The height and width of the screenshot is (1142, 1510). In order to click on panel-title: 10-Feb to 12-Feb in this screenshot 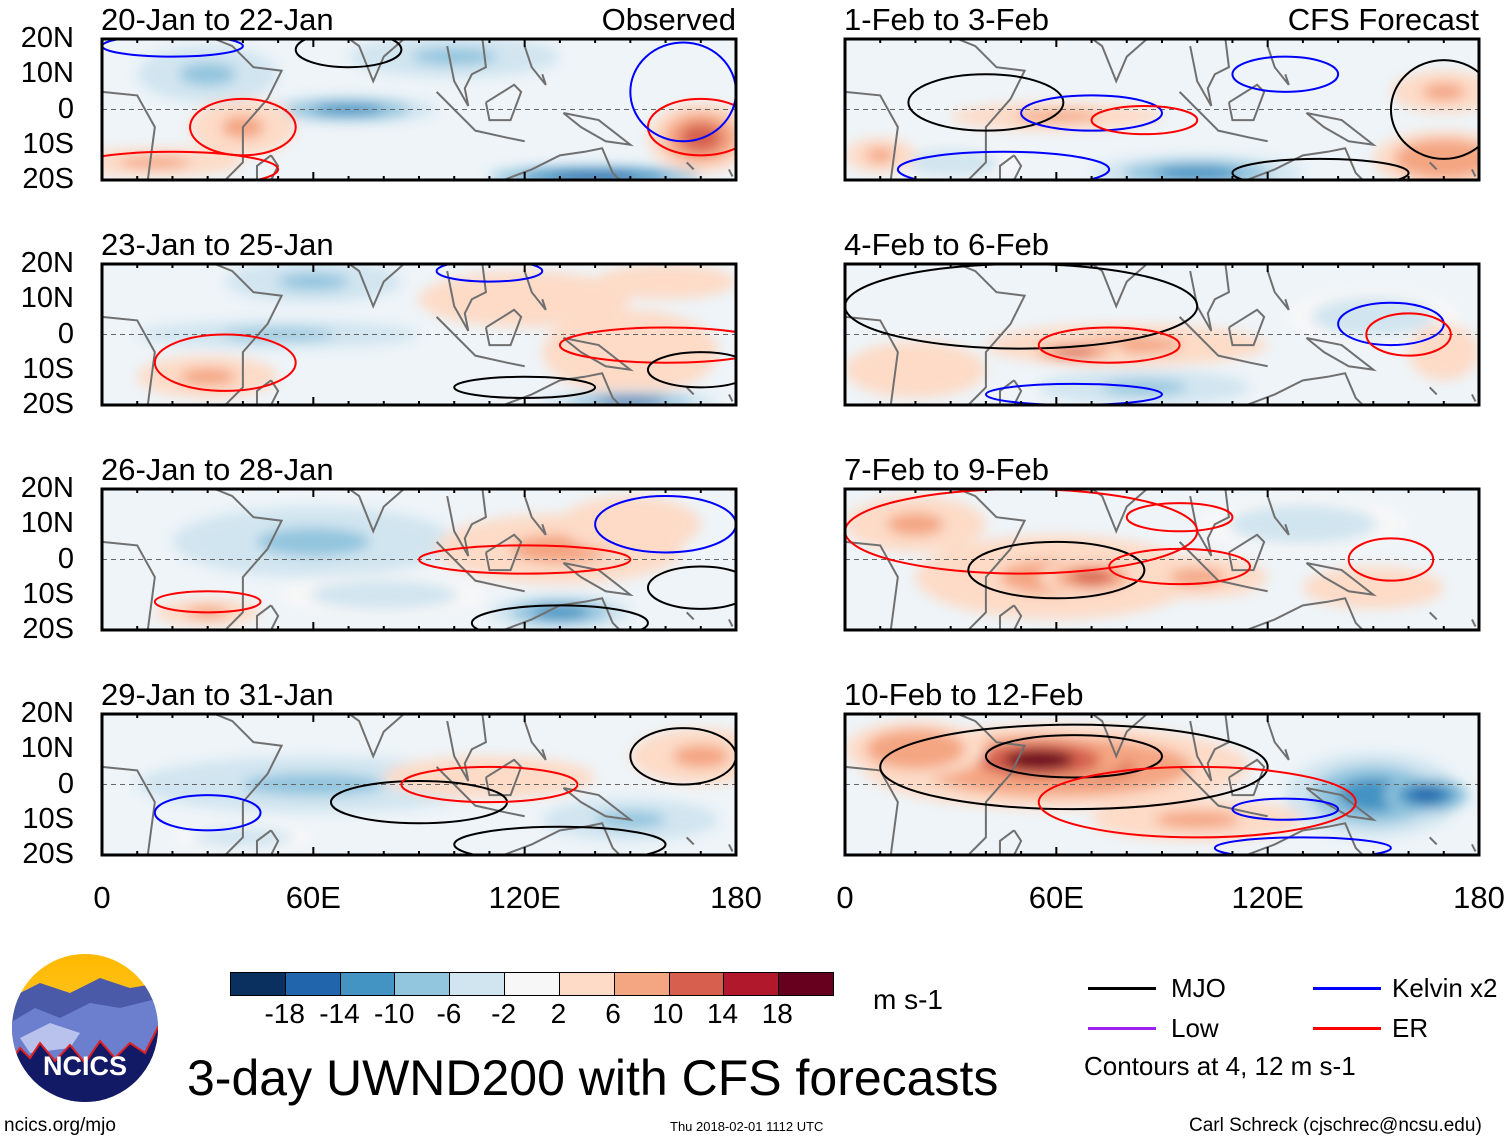, I will do `click(964, 694)`.